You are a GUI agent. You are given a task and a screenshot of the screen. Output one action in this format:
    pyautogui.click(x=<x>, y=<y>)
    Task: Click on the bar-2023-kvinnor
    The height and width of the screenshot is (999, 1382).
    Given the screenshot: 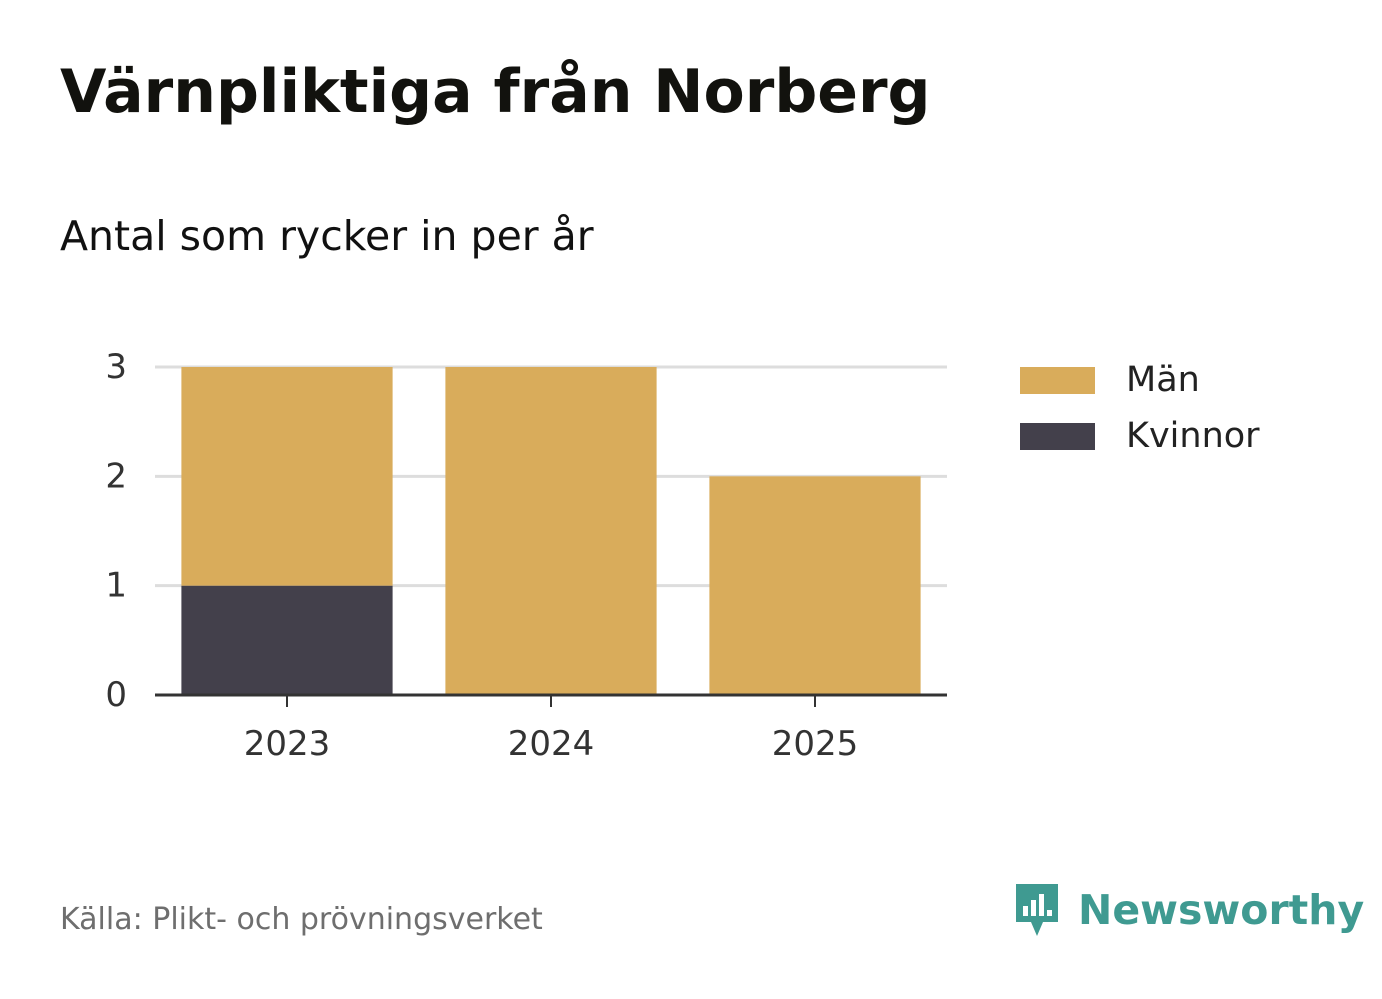 What is the action you would take?
    pyautogui.click(x=287, y=640)
    